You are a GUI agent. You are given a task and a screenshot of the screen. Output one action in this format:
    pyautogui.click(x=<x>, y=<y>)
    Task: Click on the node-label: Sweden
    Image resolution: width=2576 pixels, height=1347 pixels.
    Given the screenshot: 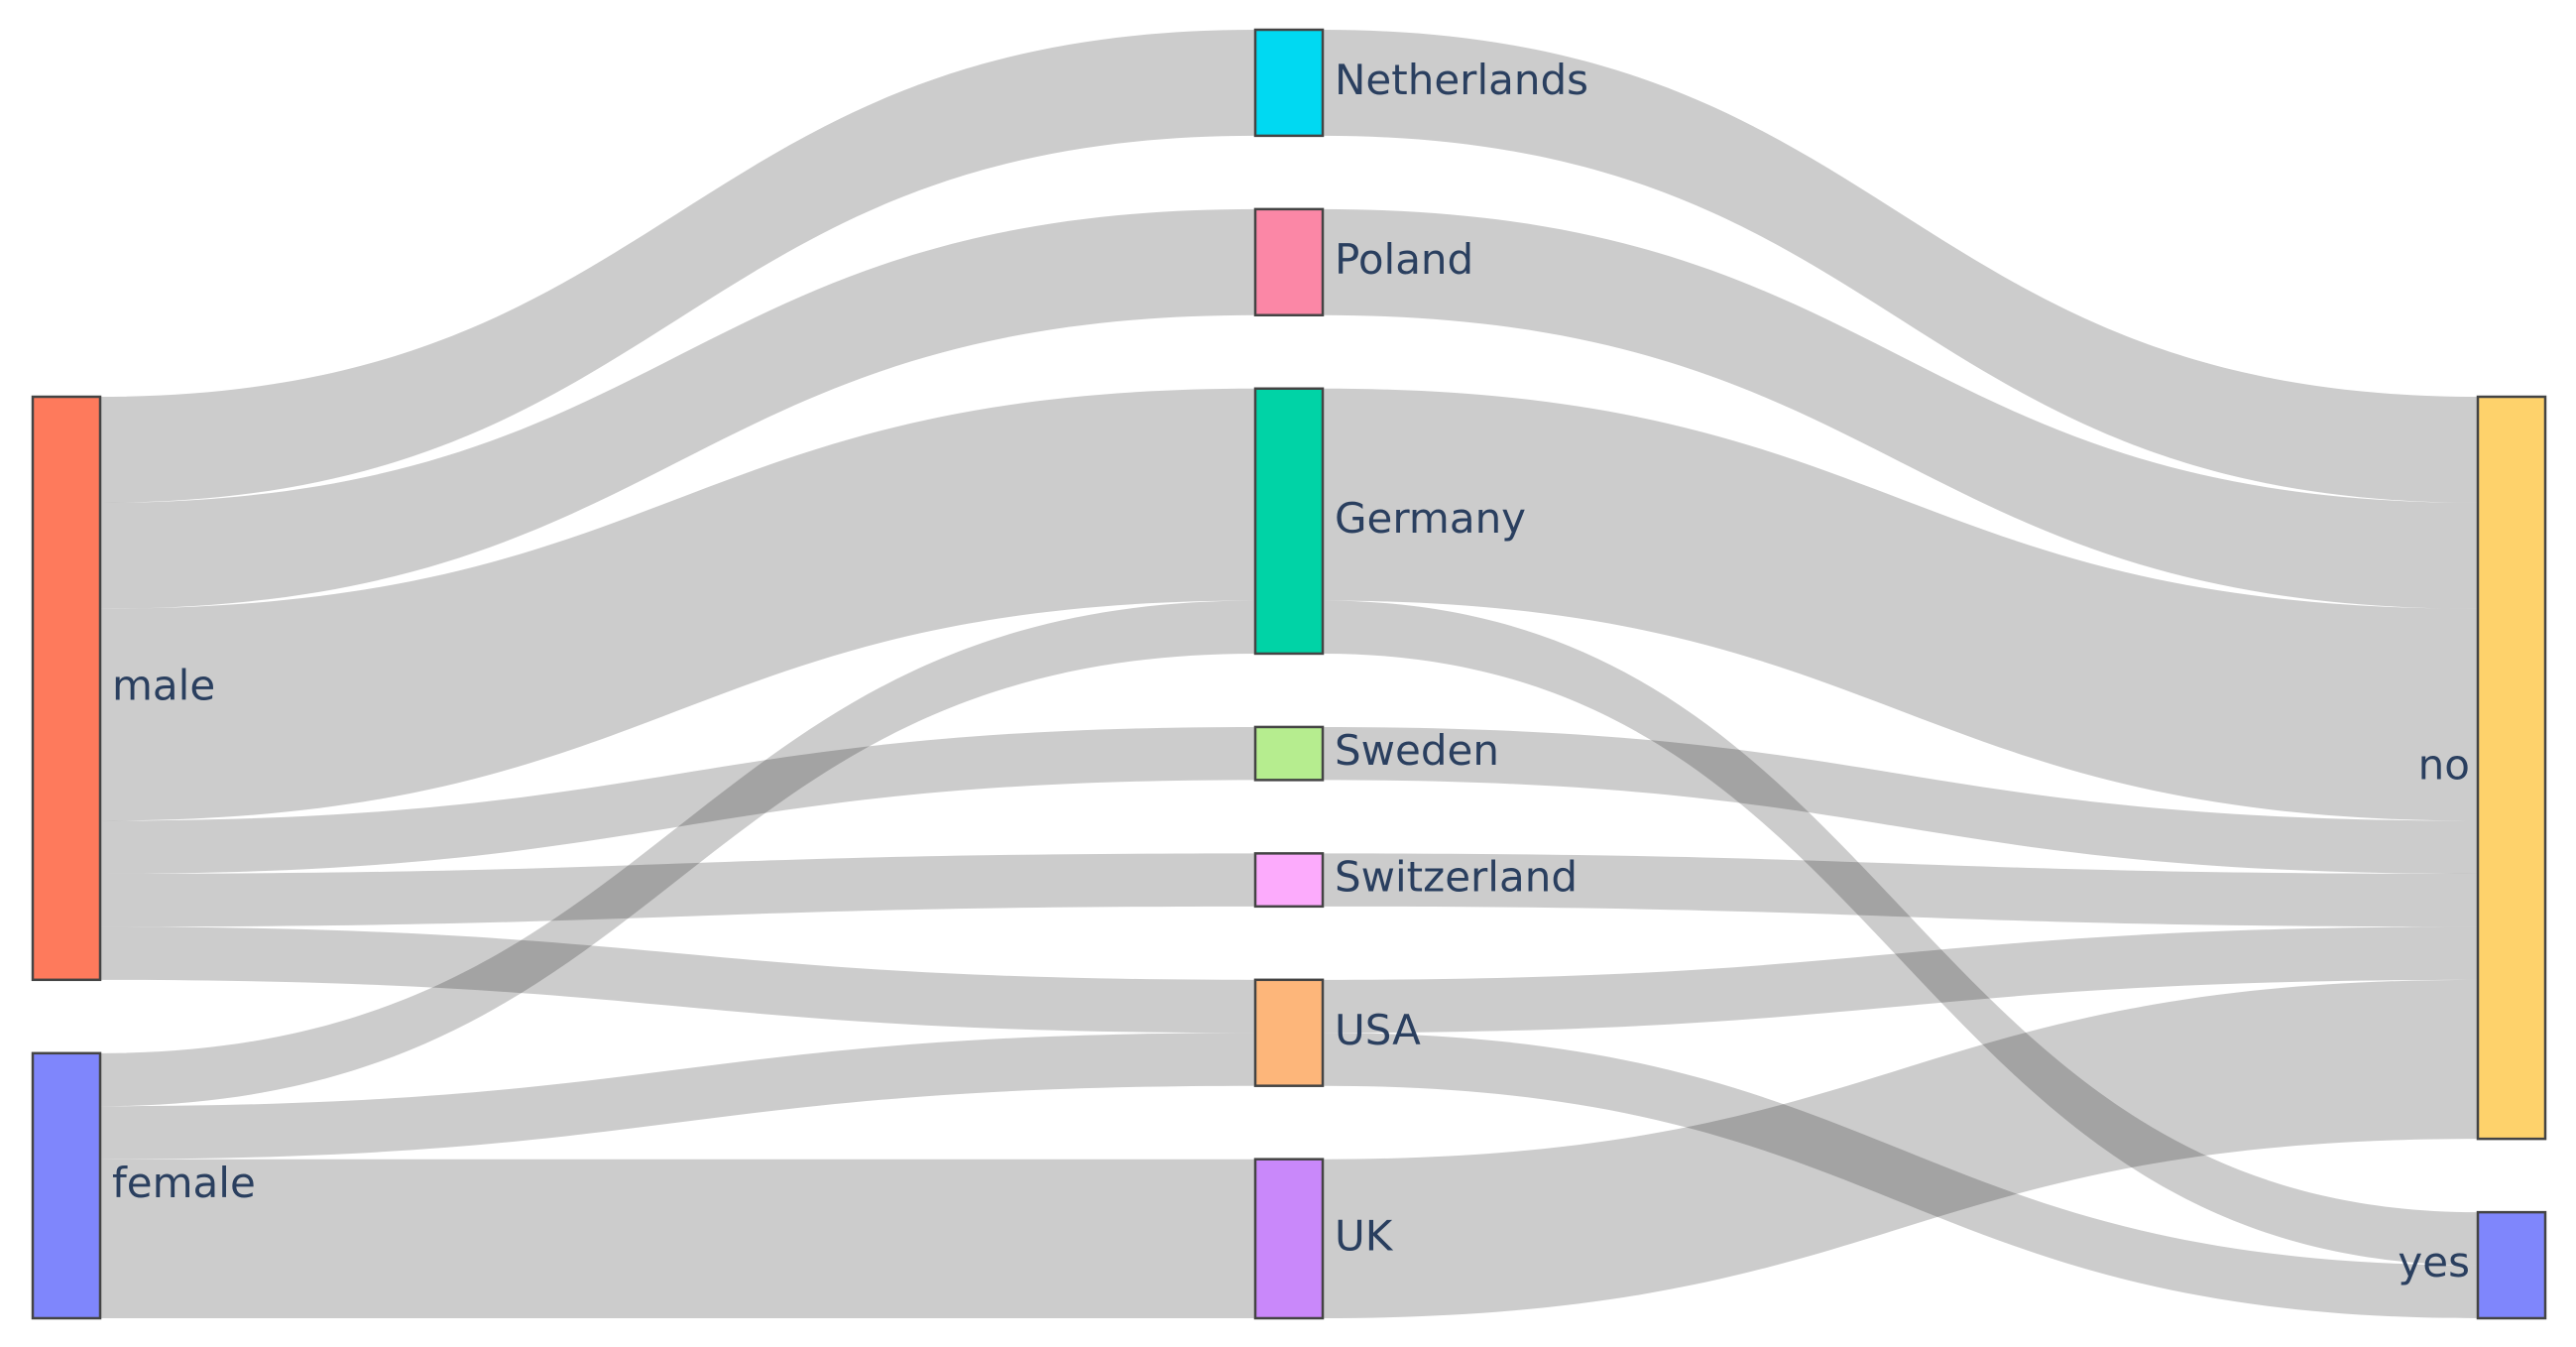 What is the action you would take?
    pyautogui.click(x=1417, y=750)
    